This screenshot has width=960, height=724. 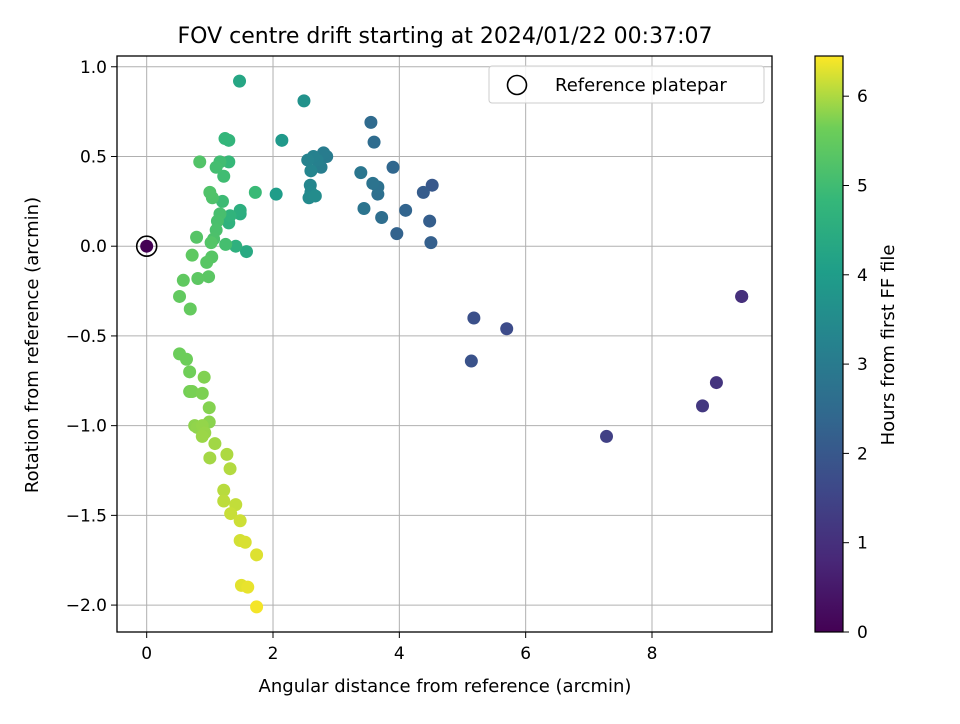 What do you see at coordinates (855, 365) in the screenshot?
I see `colorbar-ticks: 0 1 2 3 4 5 6` at bounding box center [855, 365].